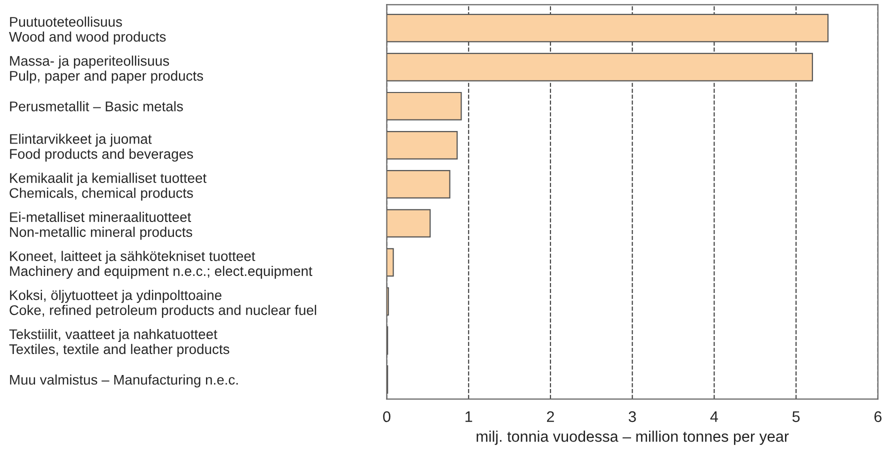 The height and width of the screenshot is (464, 885). What do you see at coordinates (796, 416) in the screenshot?
I see `x-tick-label: 5` at bounding box center [796, 416].